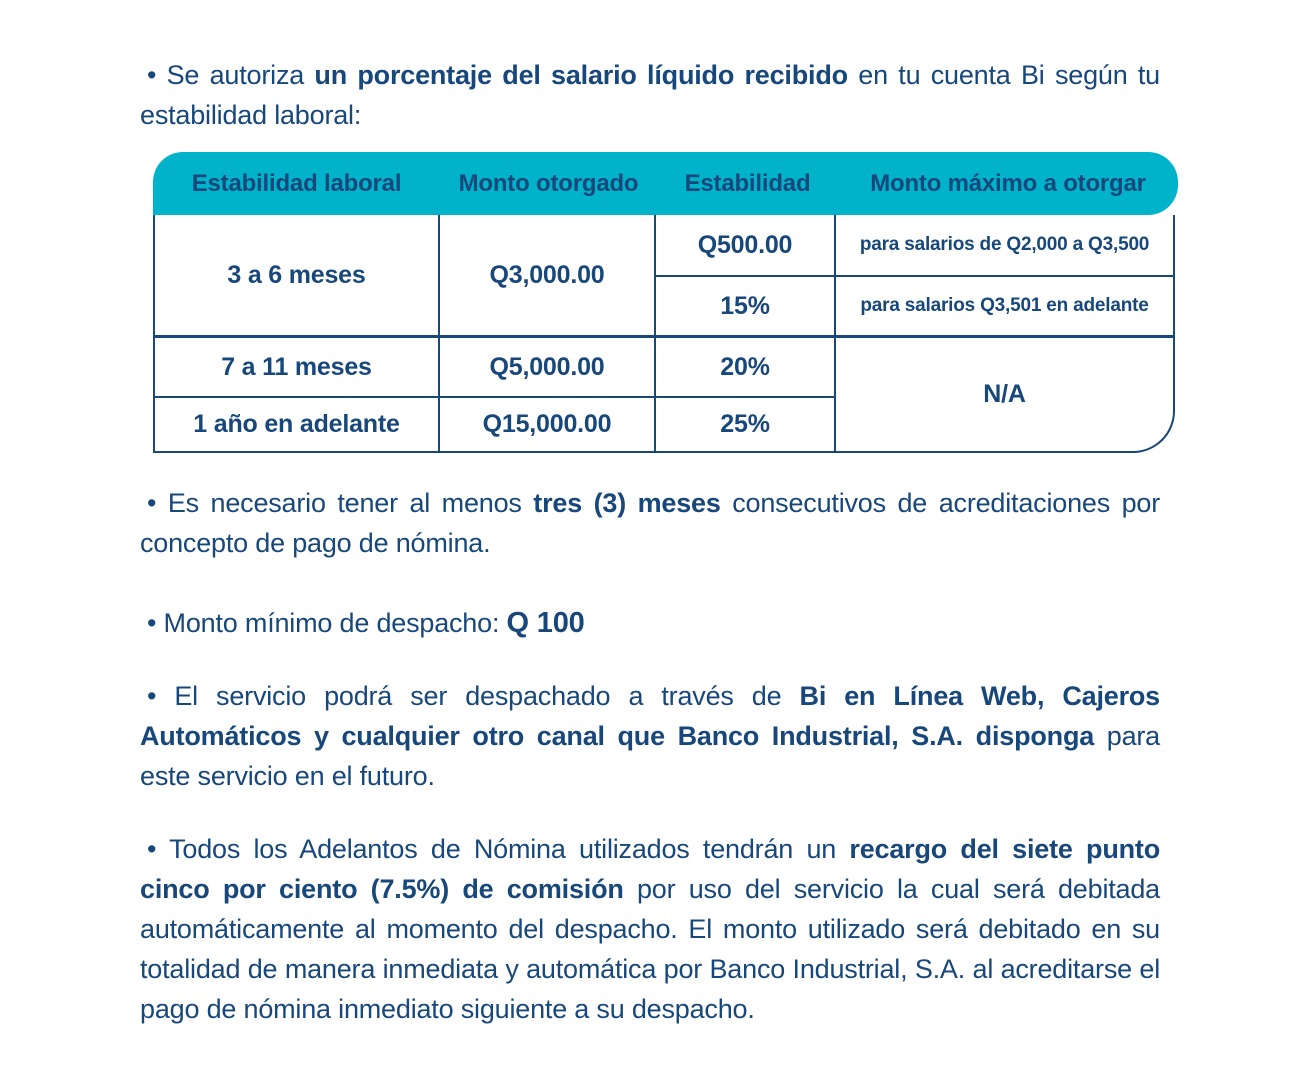 The width and height of the screenshot is (1300, 1083). Describe the element at coordinates (548, 275) in the screenshot. I see `table-cell-row1-monto-otorgado: Q3,000.00` at that location.